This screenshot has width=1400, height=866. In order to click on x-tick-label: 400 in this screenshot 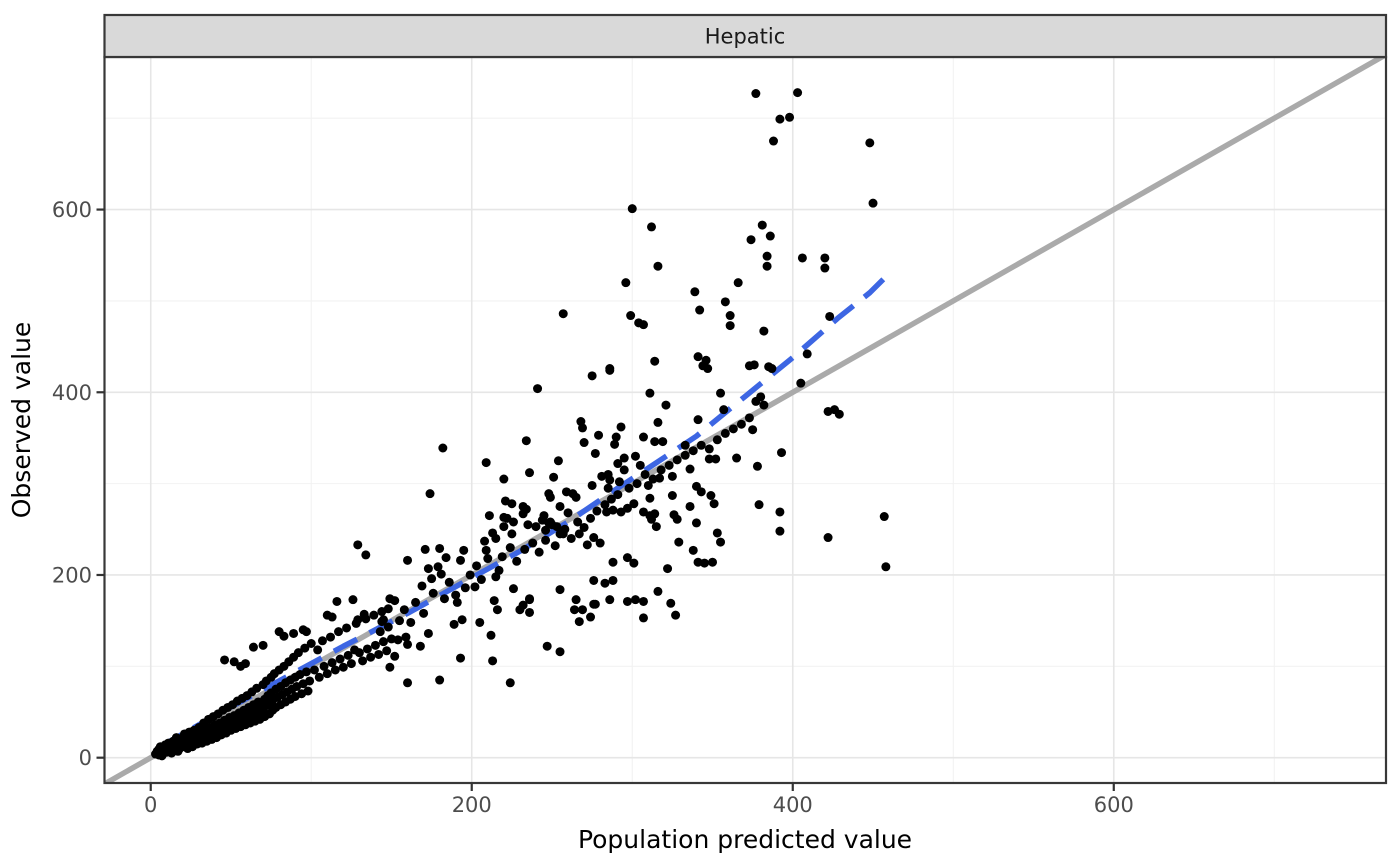, I will do `click(793, 805)`.